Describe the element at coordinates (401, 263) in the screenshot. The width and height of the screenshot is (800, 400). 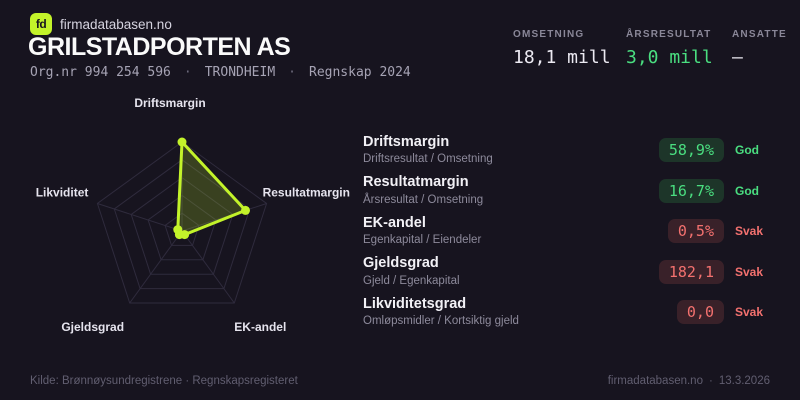
I see `metric-name: Gjeldsgrad` at that location.